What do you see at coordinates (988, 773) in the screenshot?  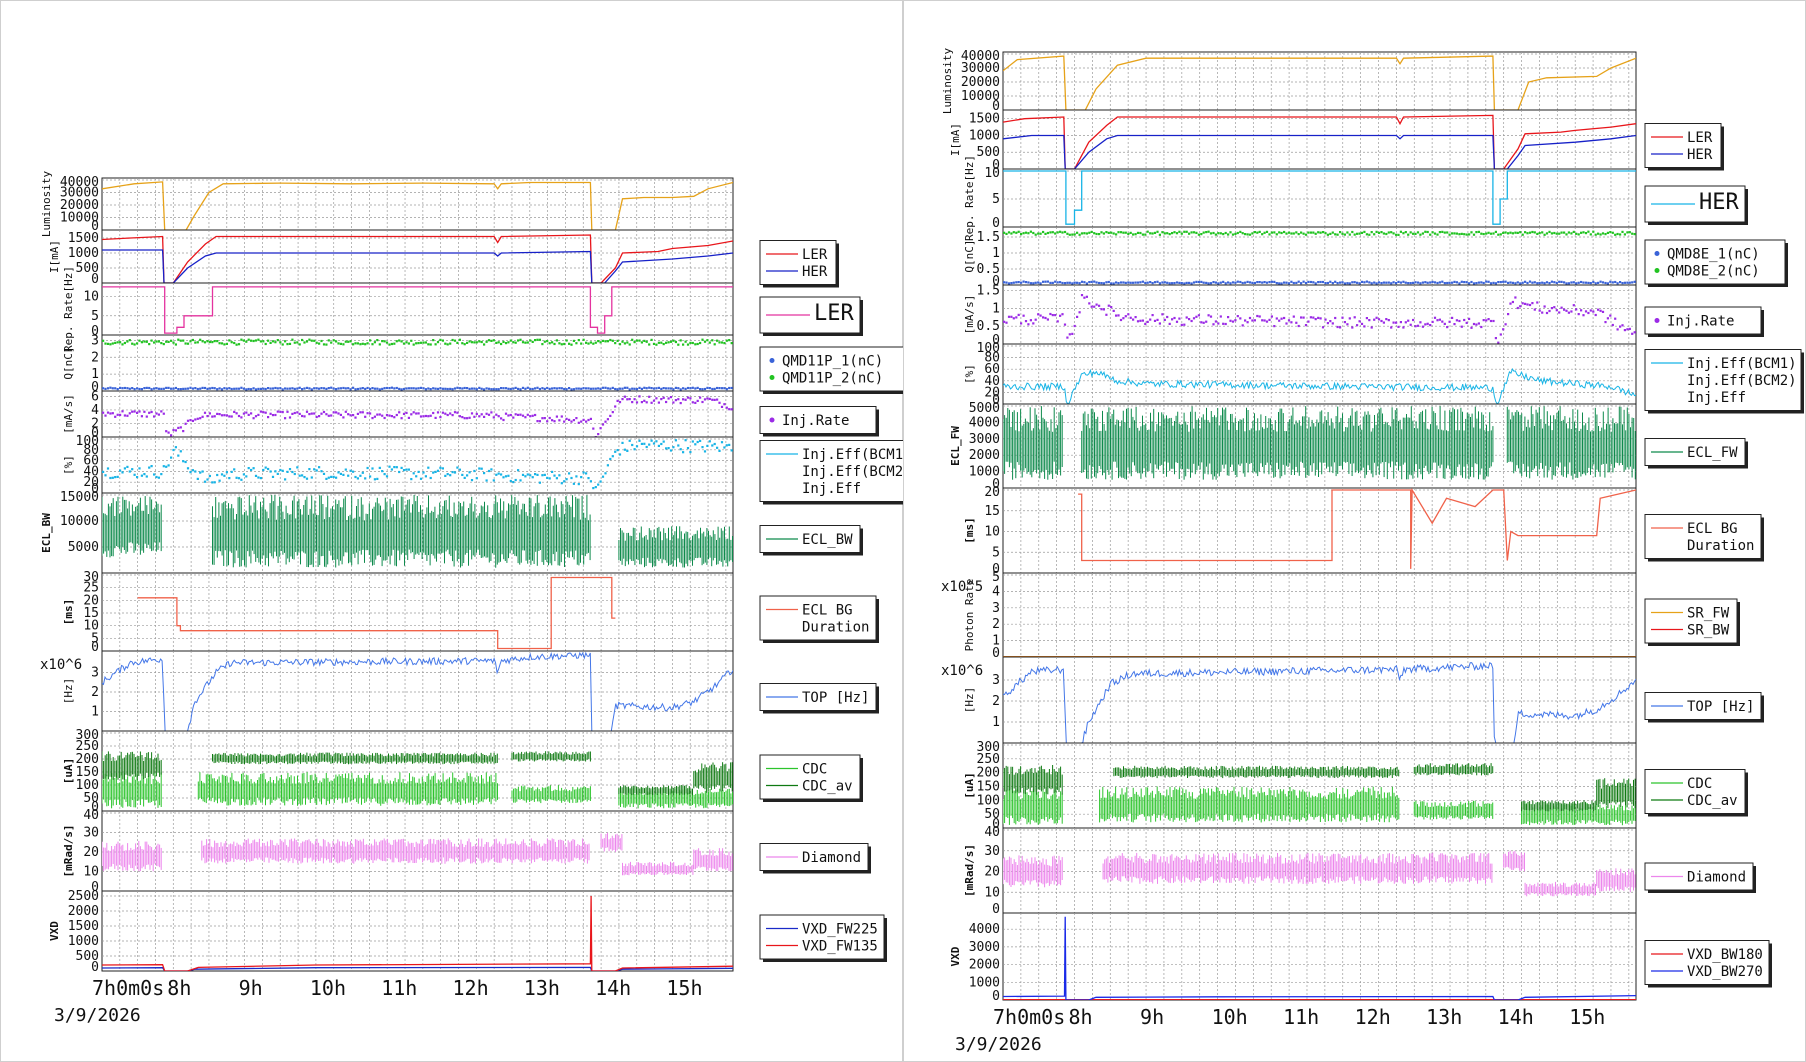 I see `y-tick-label: 200` at bounding box center [988, 773].